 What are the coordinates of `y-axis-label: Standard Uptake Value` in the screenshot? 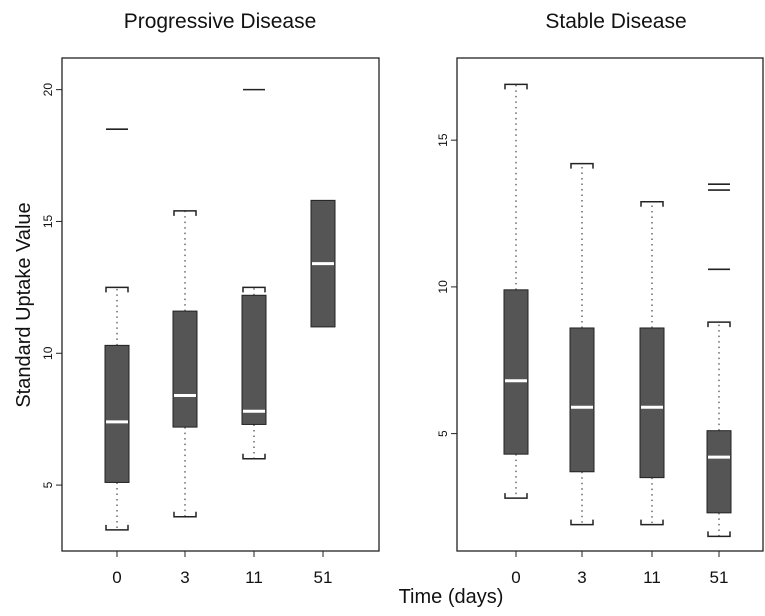 It's located at (24, 304).